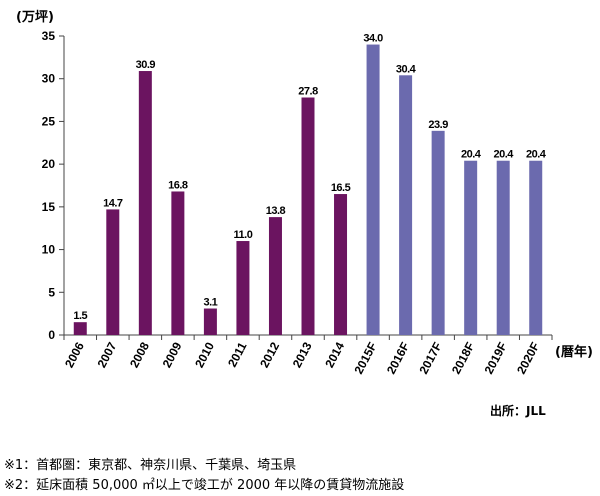  Describe the element at coordinates (139, 355) in the screenshot. I see `x-tick-label-2008: 2008` at that location.